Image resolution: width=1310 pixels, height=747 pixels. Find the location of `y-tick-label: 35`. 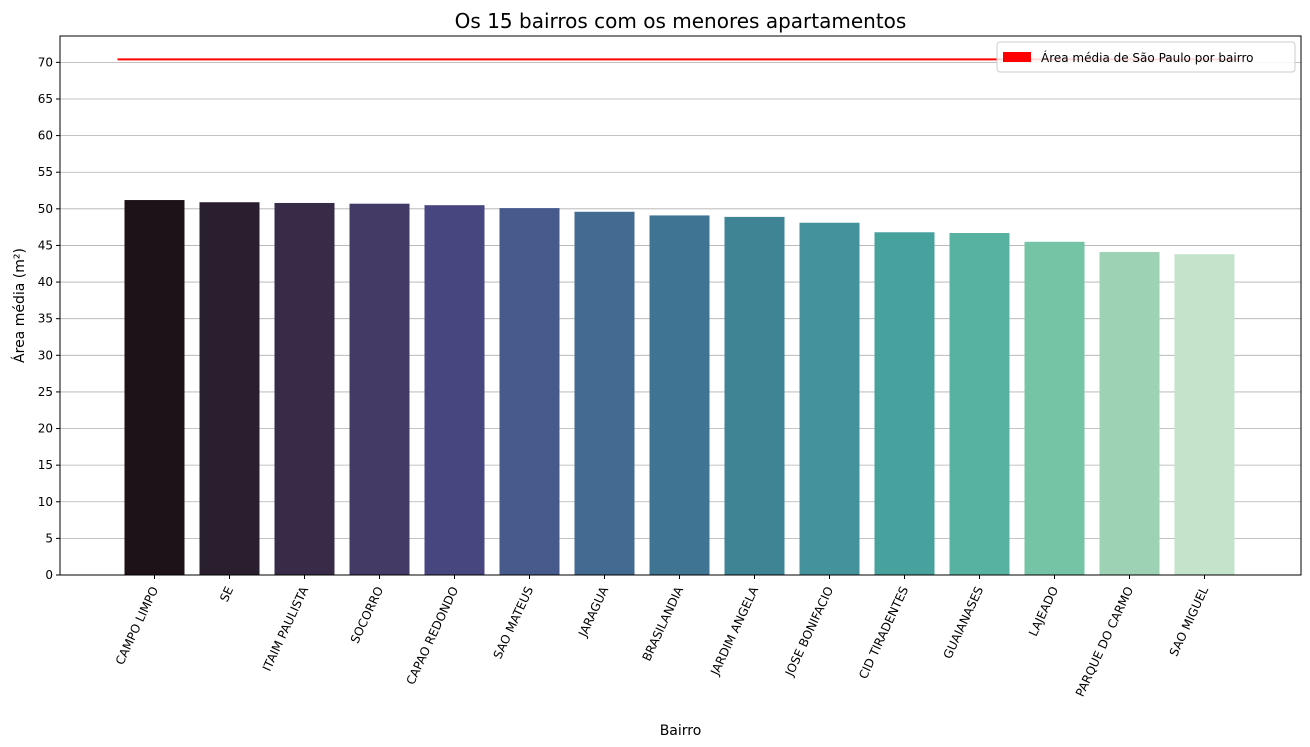

y-tick-label: 35 is located at coordinates (45, 319).